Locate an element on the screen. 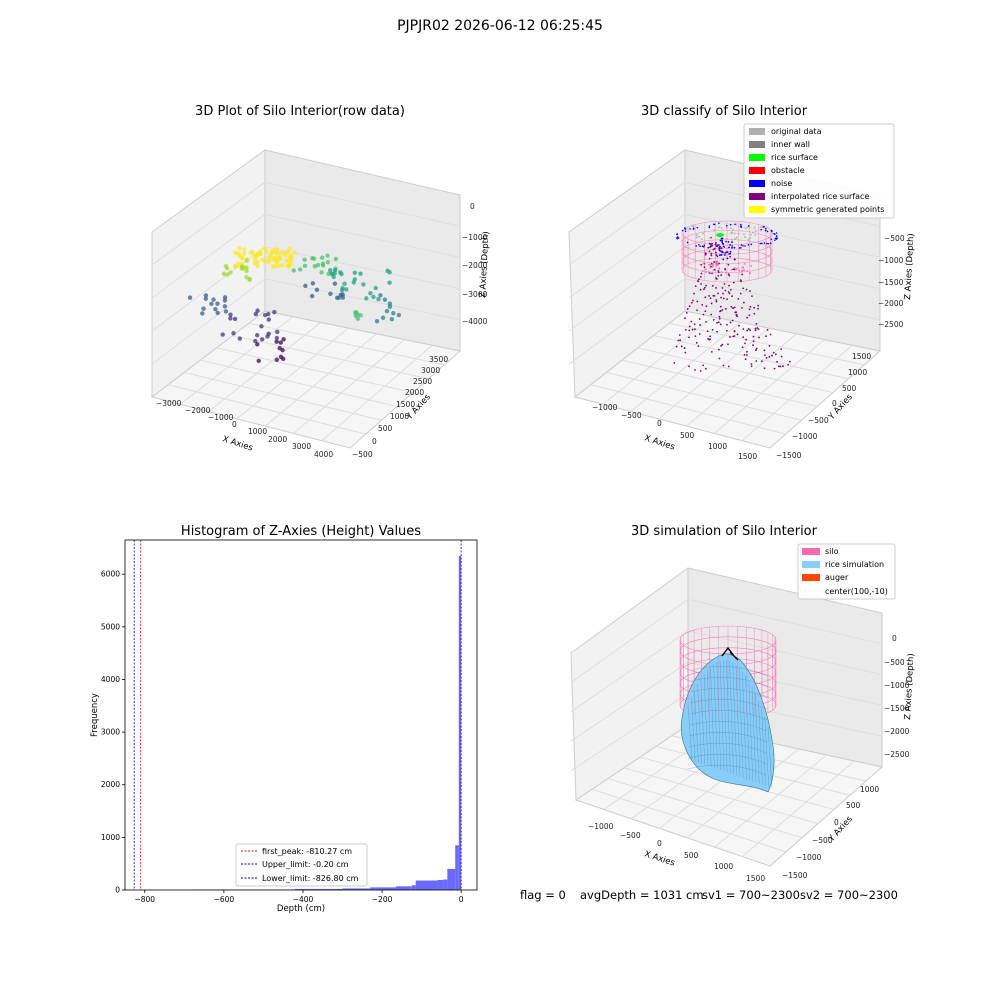  legend-swatch-symmetric is located at coordinates (757, 209).